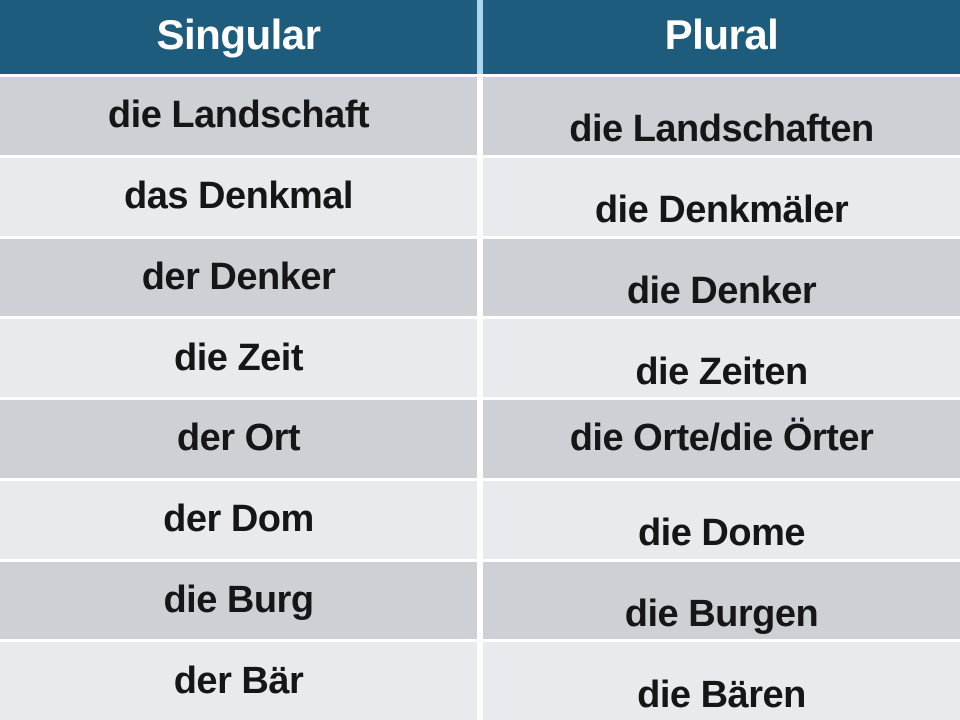 The width and height of the screenshot is (960, 720). I want to click on table-row: der Bär die Bären, so click(480, 679).